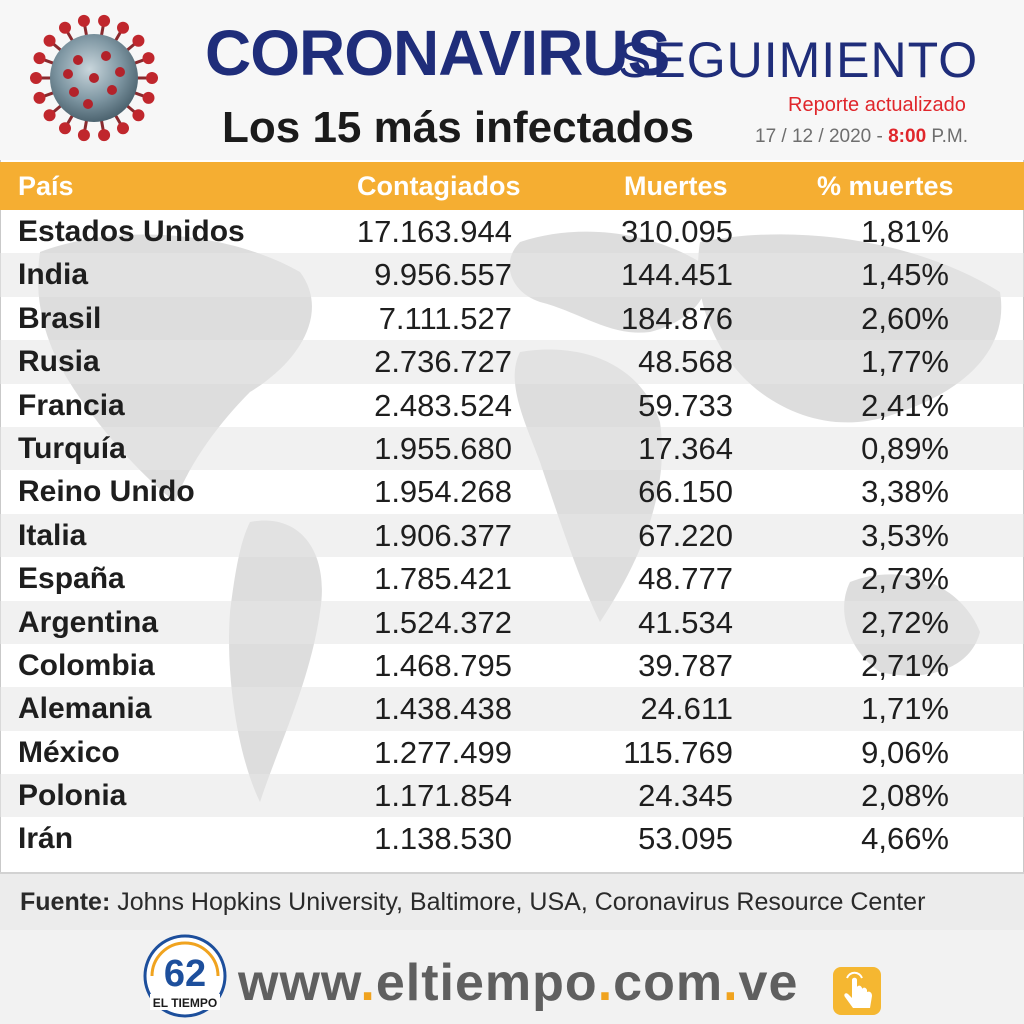  Describe the element at coordinates (905, 448) in the screenshot. I see `cell-death-pct: 0,89%` at that location.